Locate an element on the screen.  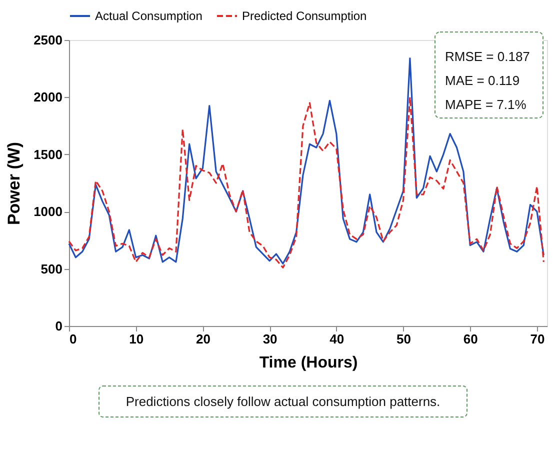
x-tick-label: 10 is located at coordinates (136, 339).